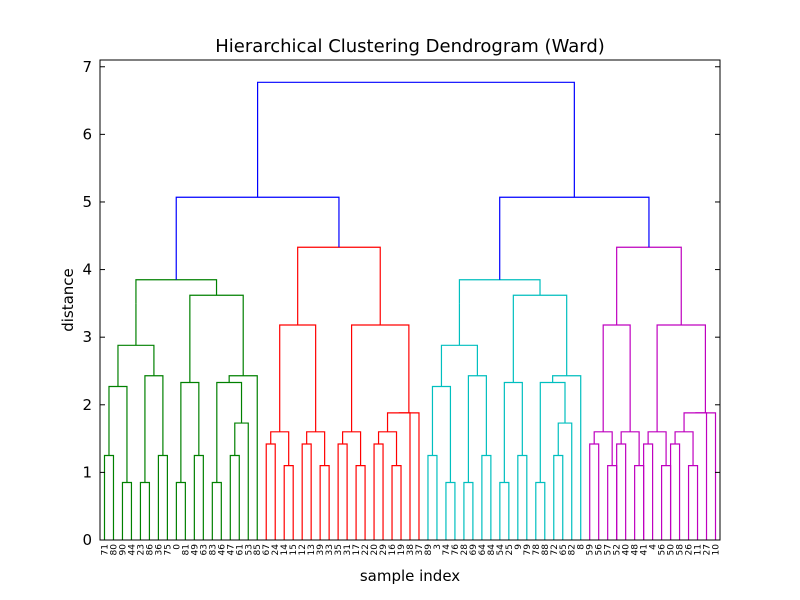 This screenshot has width=800, height=600. Describe the element at coordinates (105, 549) in the screenshot. I see `x-tick-label-0: 71` at that location.